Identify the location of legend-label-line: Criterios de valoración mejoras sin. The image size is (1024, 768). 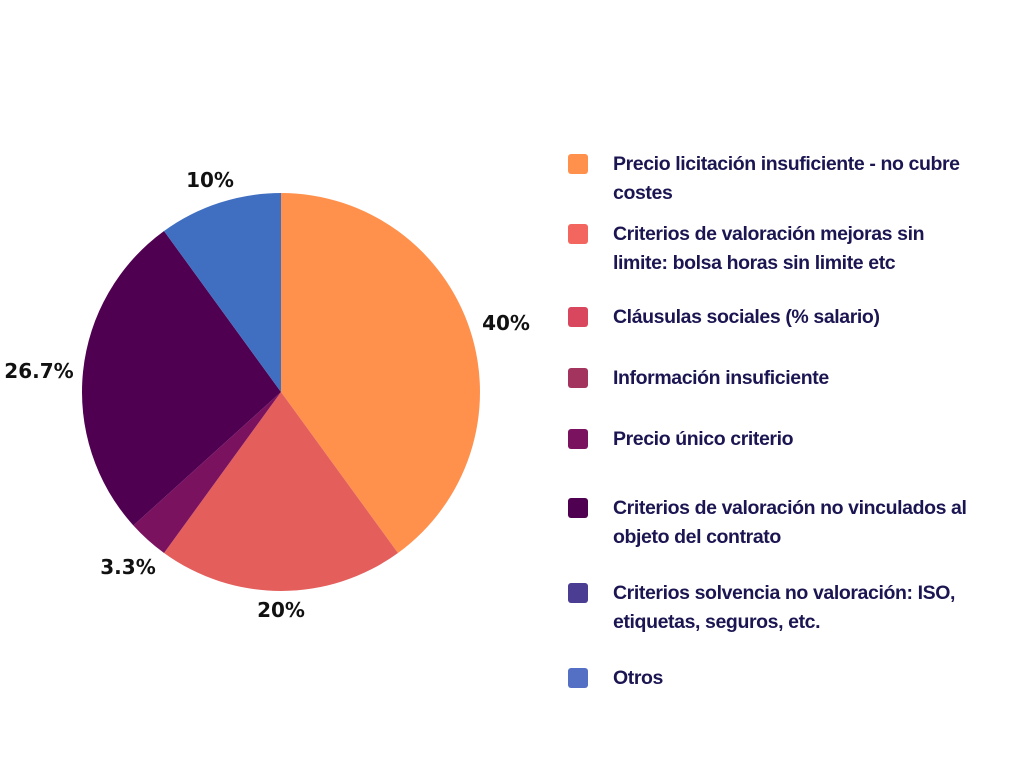
(769, 234).